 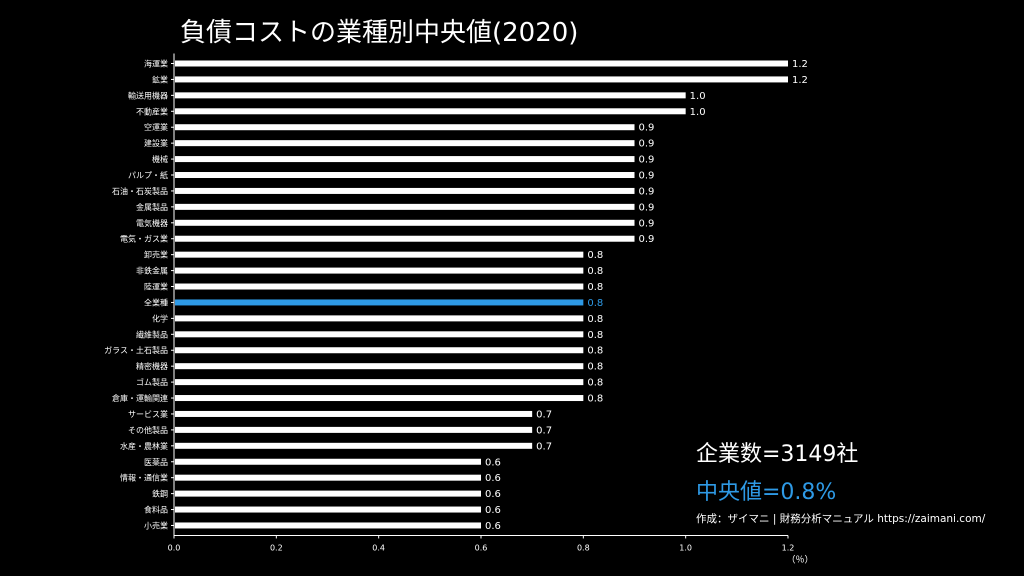 I want to click on x-tick-label: 0.4, so click(x=378, y=547).